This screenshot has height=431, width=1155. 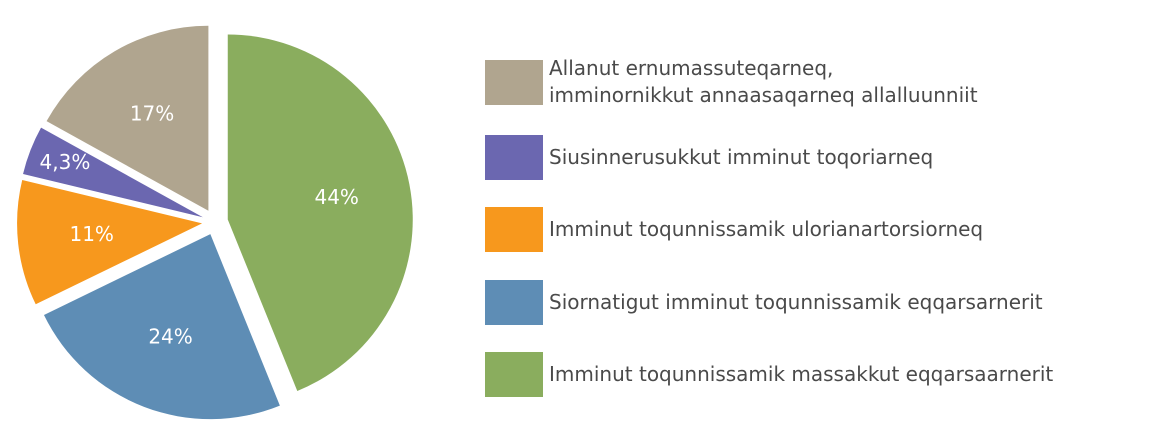 What do you see at coordinates (170, 336) in the screenshot?
I see `slice-label: 24%` at bounding box center [170, 336].